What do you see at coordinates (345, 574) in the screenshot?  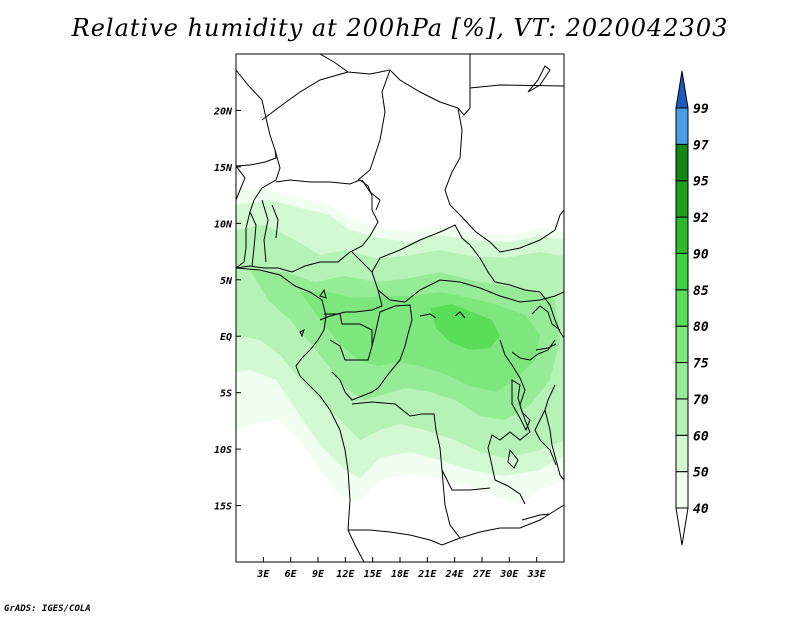 I see `lon-tick-label: 12E` at bounding box center [345, 574].